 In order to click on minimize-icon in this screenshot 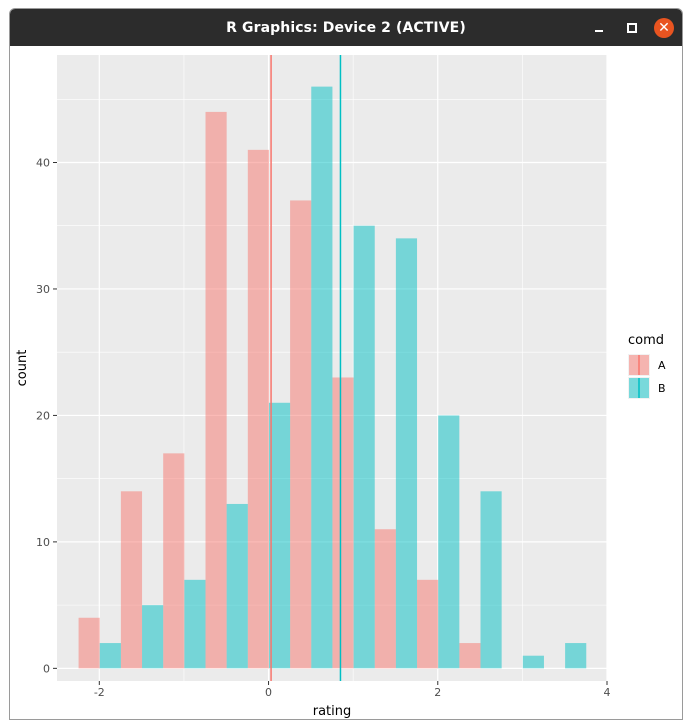, I will do `click(599, 30)`.